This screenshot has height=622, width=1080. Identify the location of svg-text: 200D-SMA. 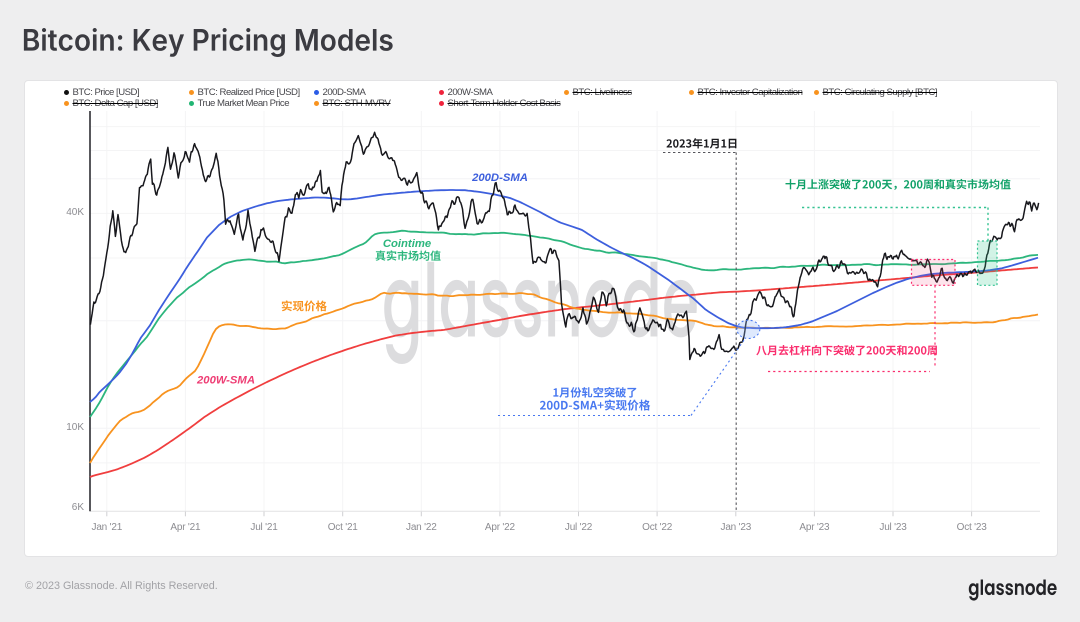
(499, 178).